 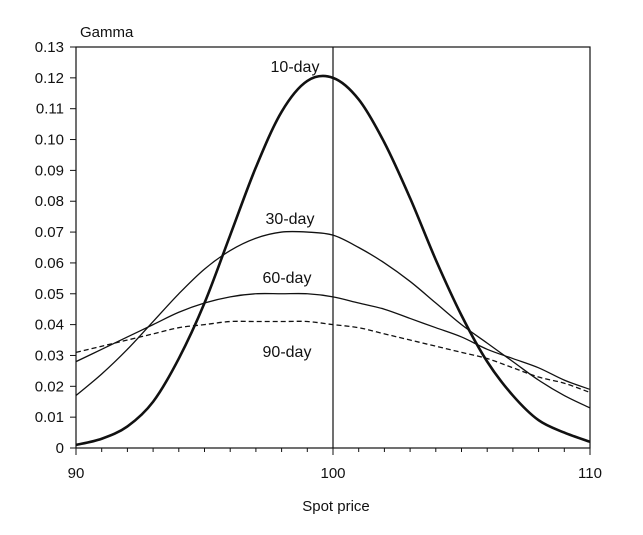 I want to click on y-tick-label: 0.09, so click(x=49, y=170).